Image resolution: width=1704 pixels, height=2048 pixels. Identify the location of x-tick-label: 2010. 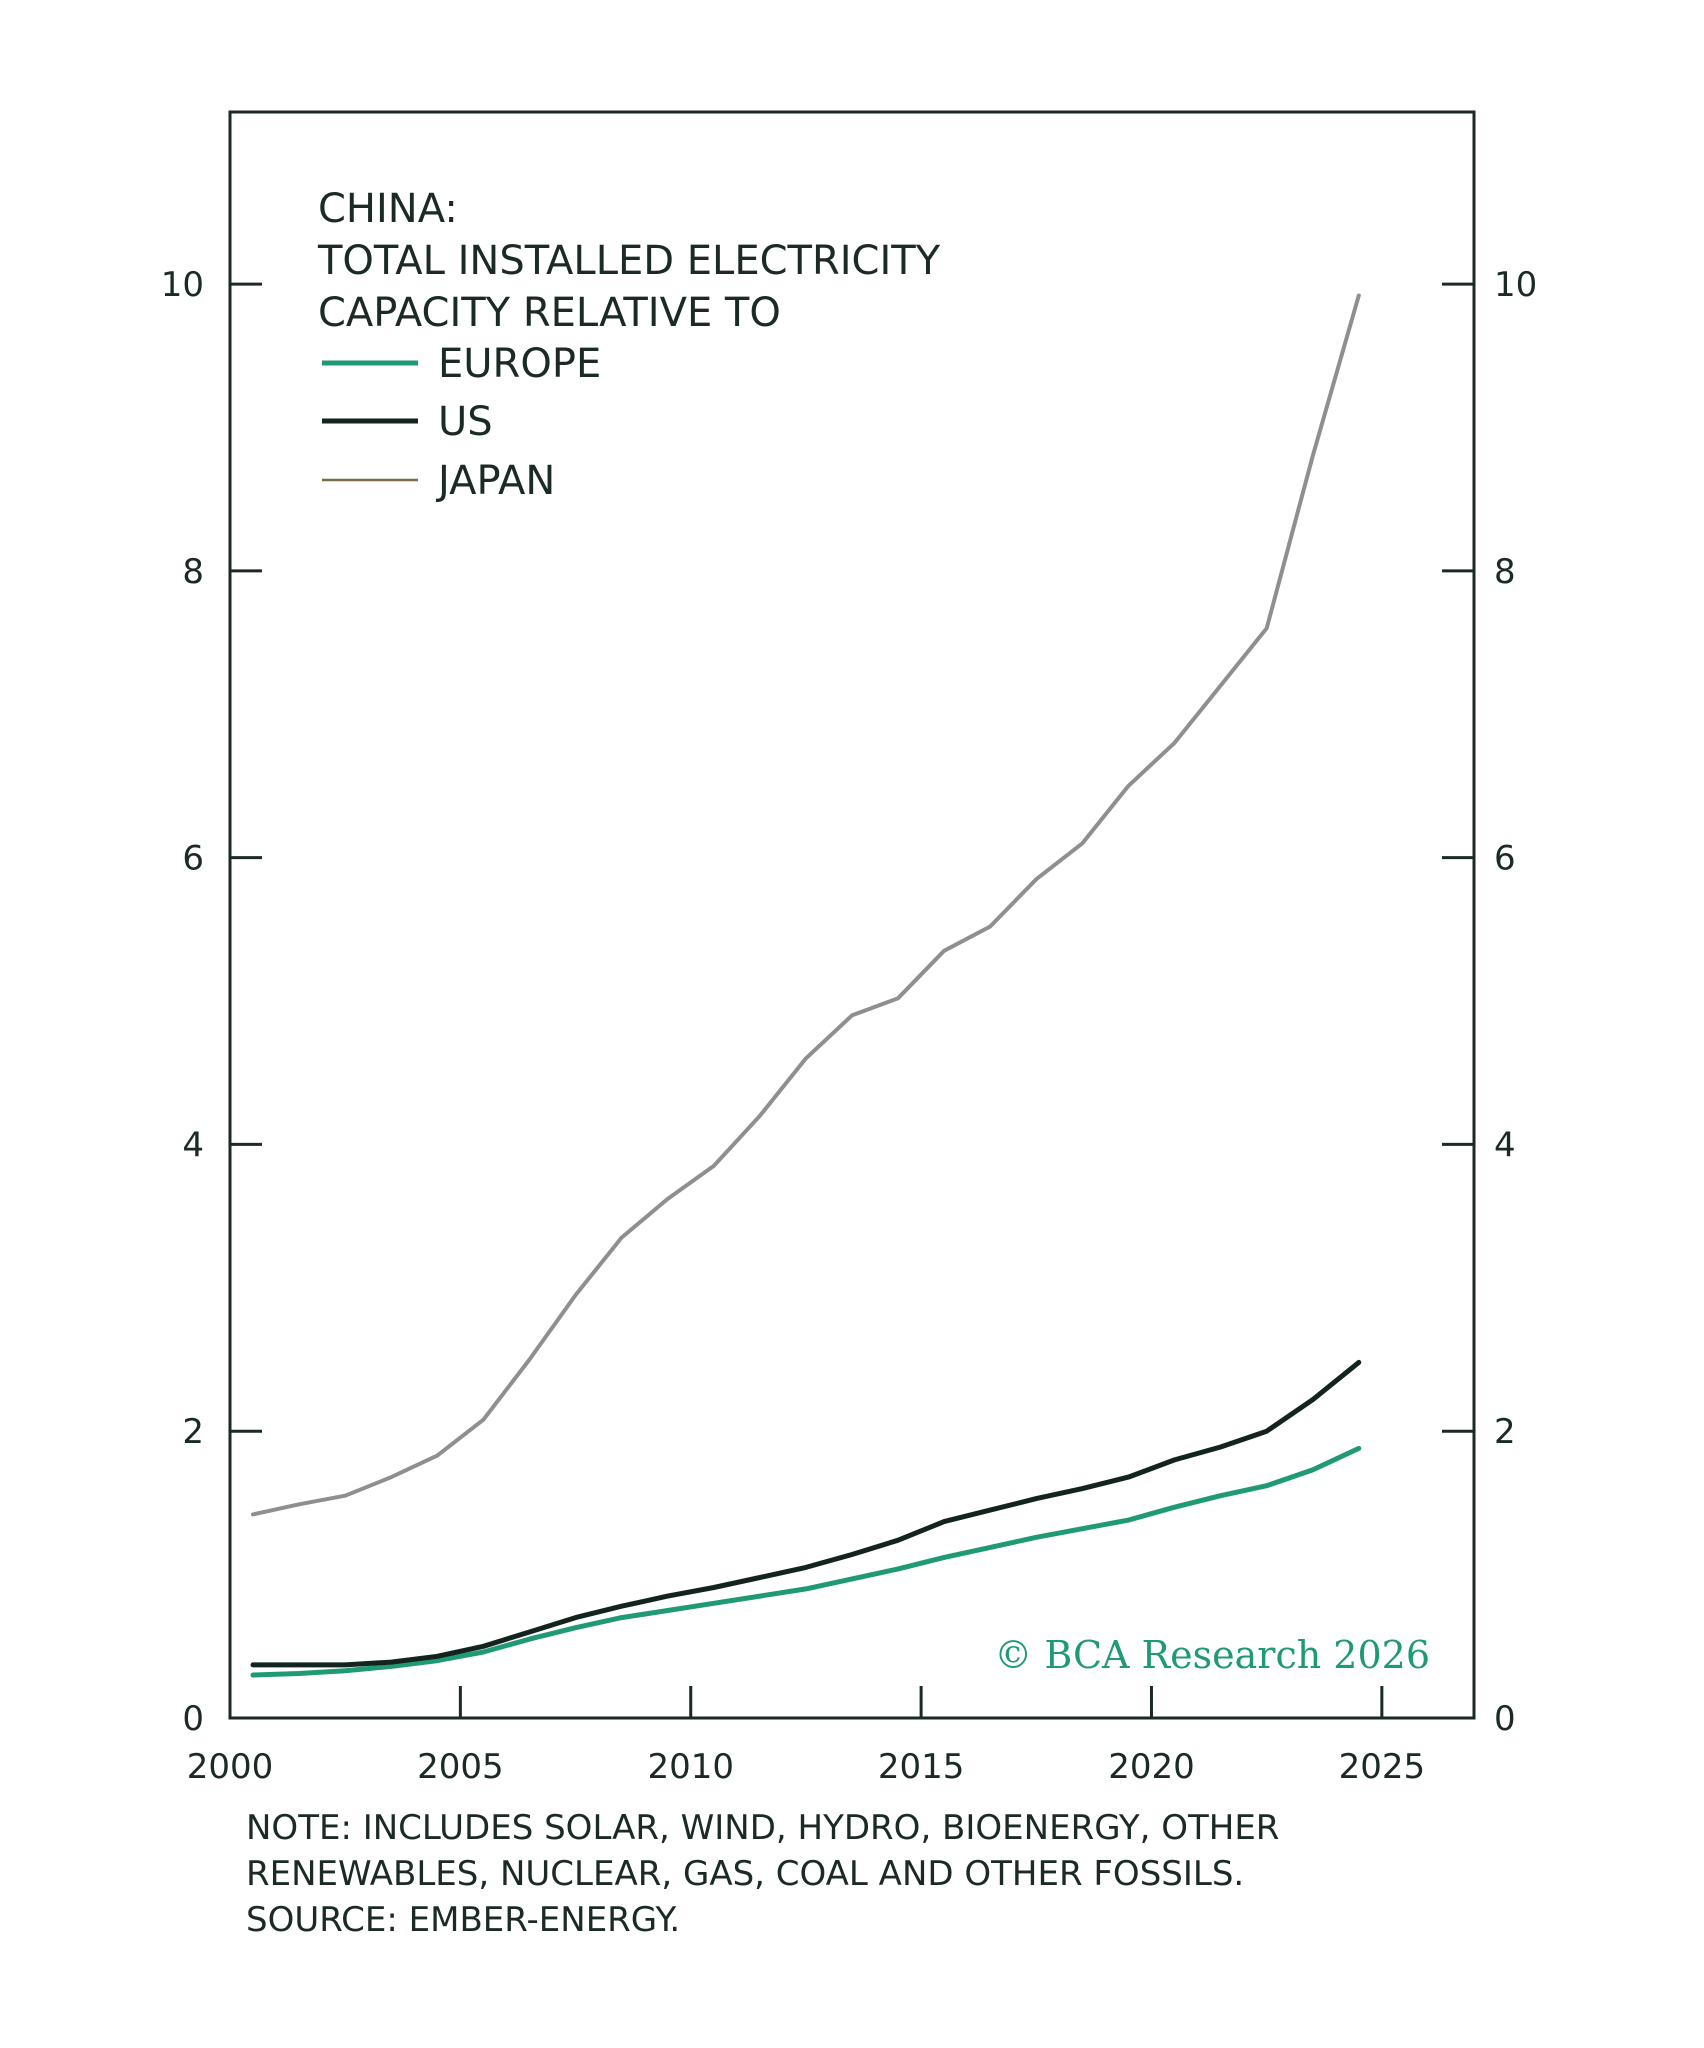
(690, 1767).